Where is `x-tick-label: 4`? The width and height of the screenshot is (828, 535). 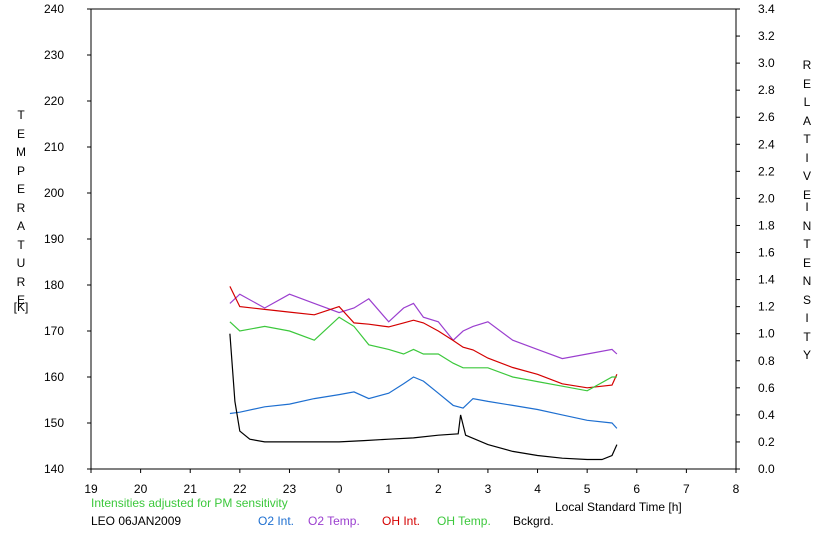 x-tick-label: 4 is located at coordinates (537, 489).